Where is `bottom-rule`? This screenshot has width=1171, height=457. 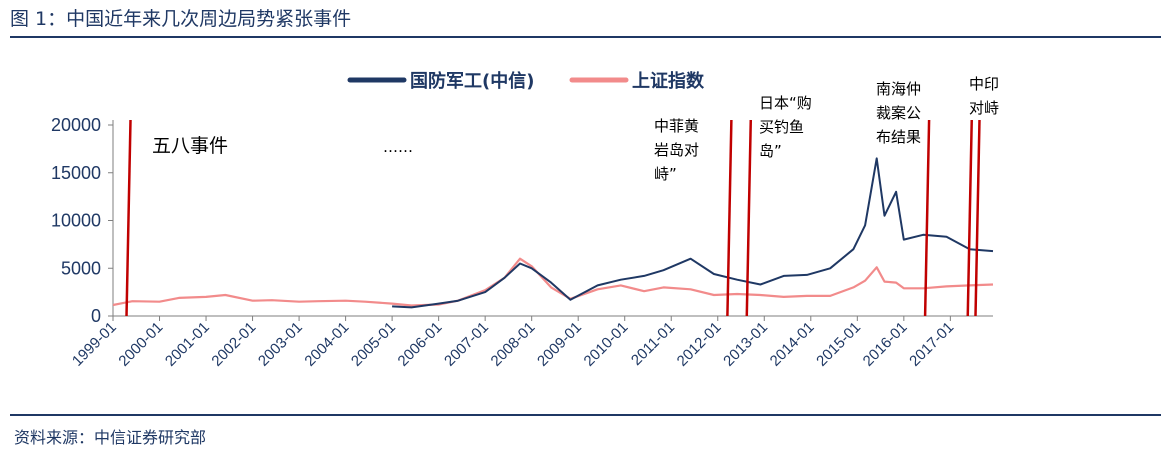 bottom-rule is located at coordinates (585, 415).